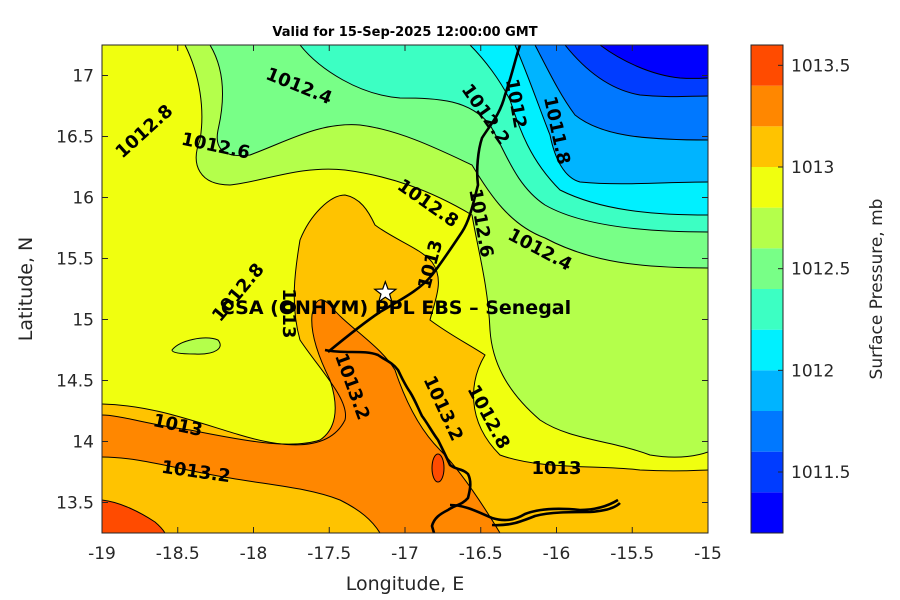 The image size is (900, 600). What do you see at coordinates (196, 346) in the screenshot?
I see `pressure-band-small-blob` at bounding box center [196, 346].